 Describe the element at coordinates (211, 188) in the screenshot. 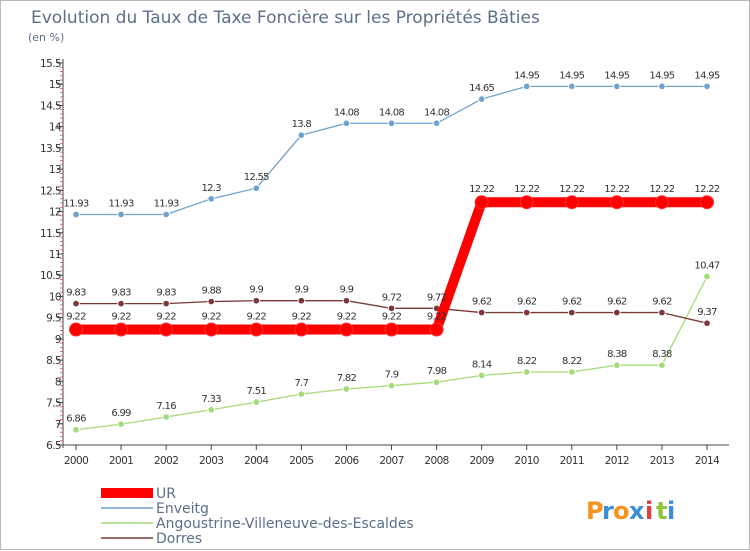

I see `data-label: 12.3` at that location.